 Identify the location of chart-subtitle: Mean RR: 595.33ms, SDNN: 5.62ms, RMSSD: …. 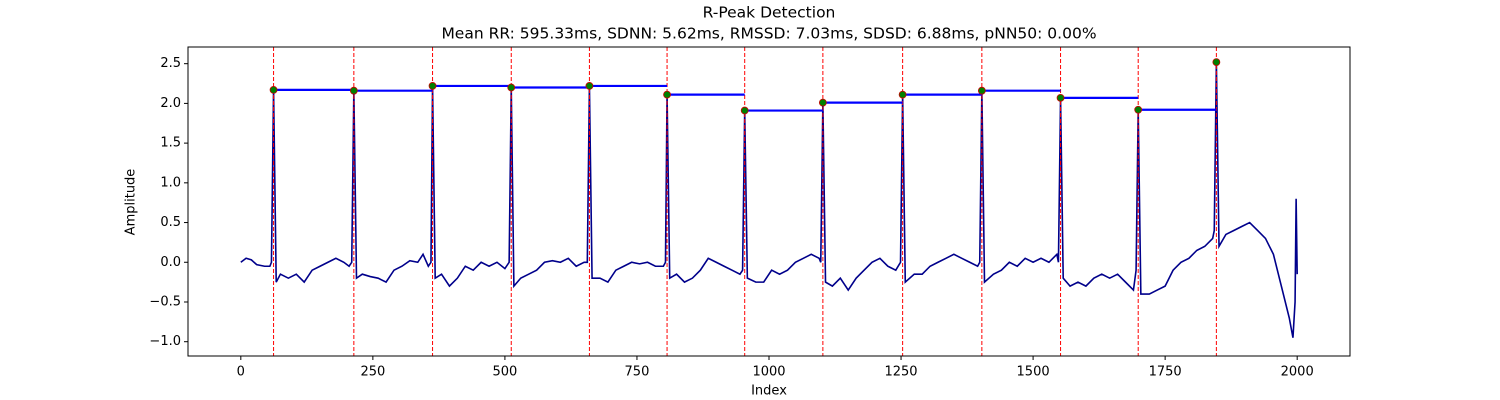
(768, 34).